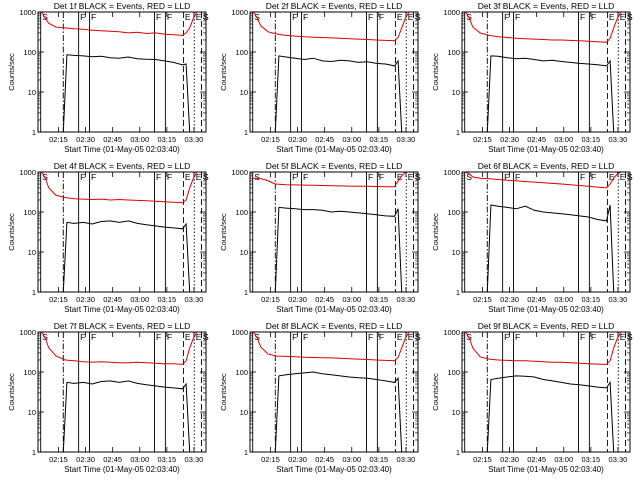 The height and width of the screenshot is (480, 640). I want to click on chart-title: Det 4f BLACK = Events, RED = LLD, so click(122, 166).